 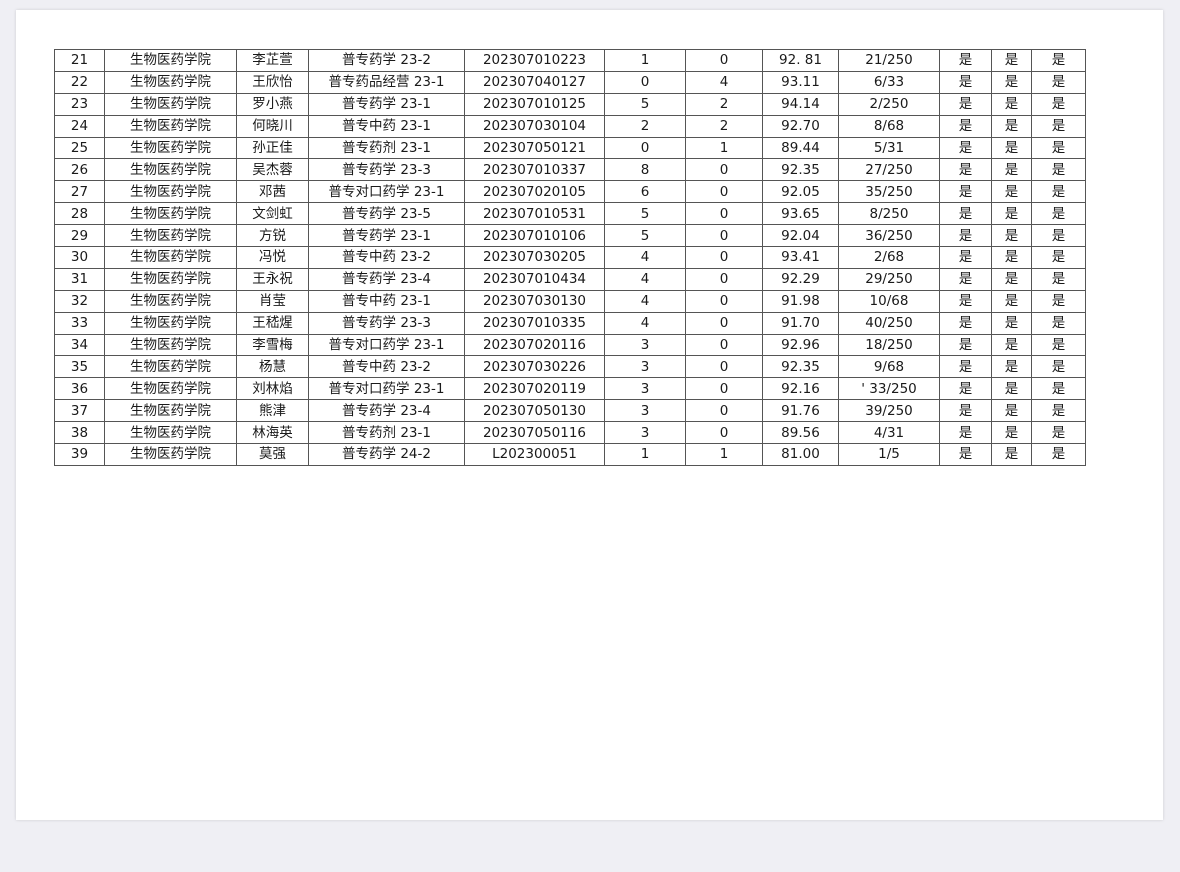 What do you see at coordinates (889, 367) in the screenshot?
I see `cell-rank: 9/68` at bounding box center [889, 367].